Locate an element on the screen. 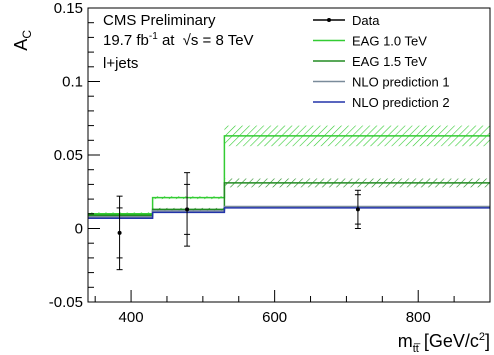  legend-label: Data is located at coordinates (366, 20).